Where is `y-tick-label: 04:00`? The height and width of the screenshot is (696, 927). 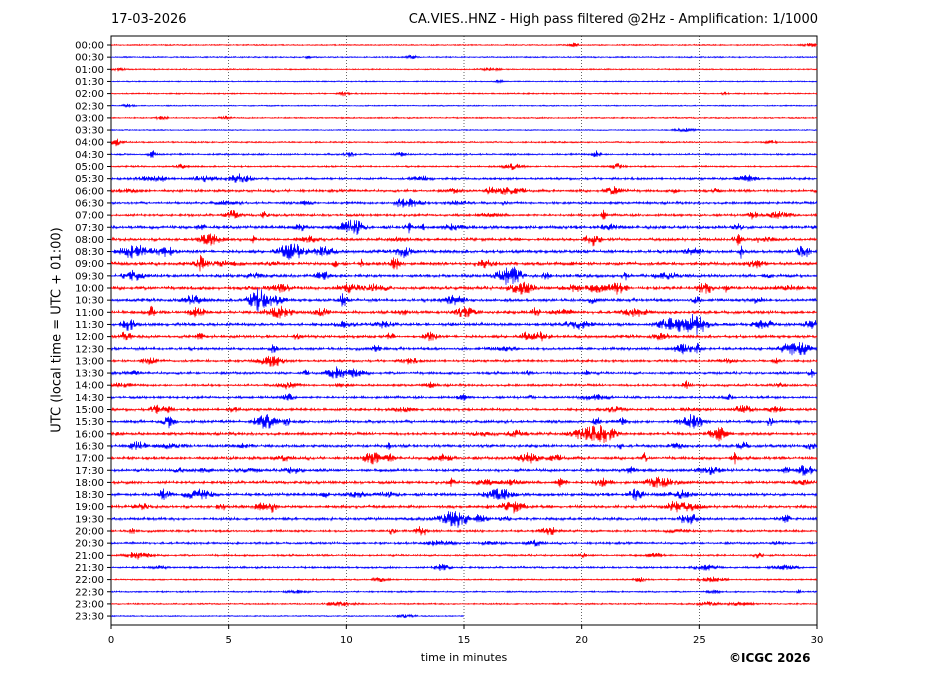 y-tick-label: 04:00 is located at coordinates (89, 143).